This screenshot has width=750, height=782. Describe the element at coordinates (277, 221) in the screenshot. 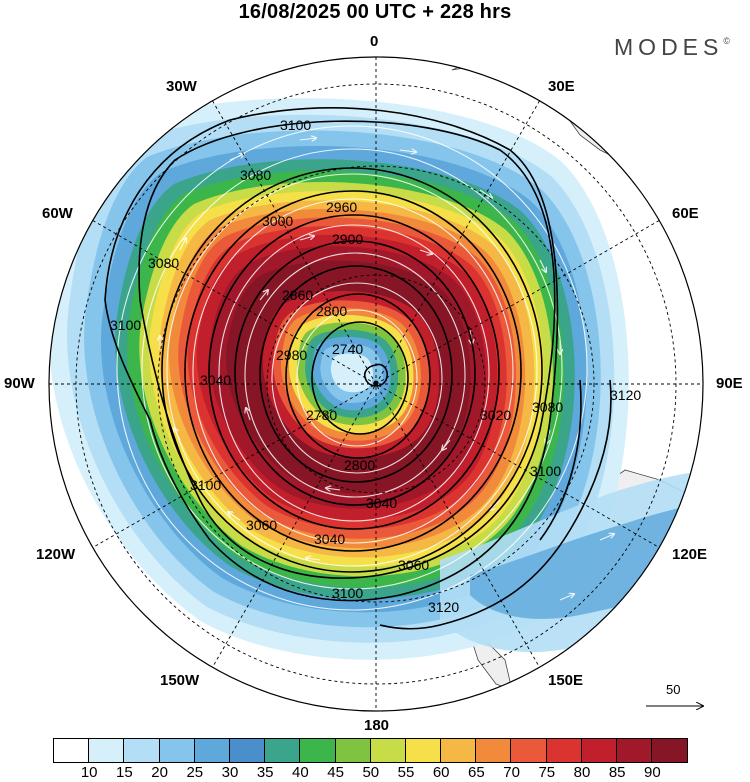

I see `contour-label: 3000` at that location.